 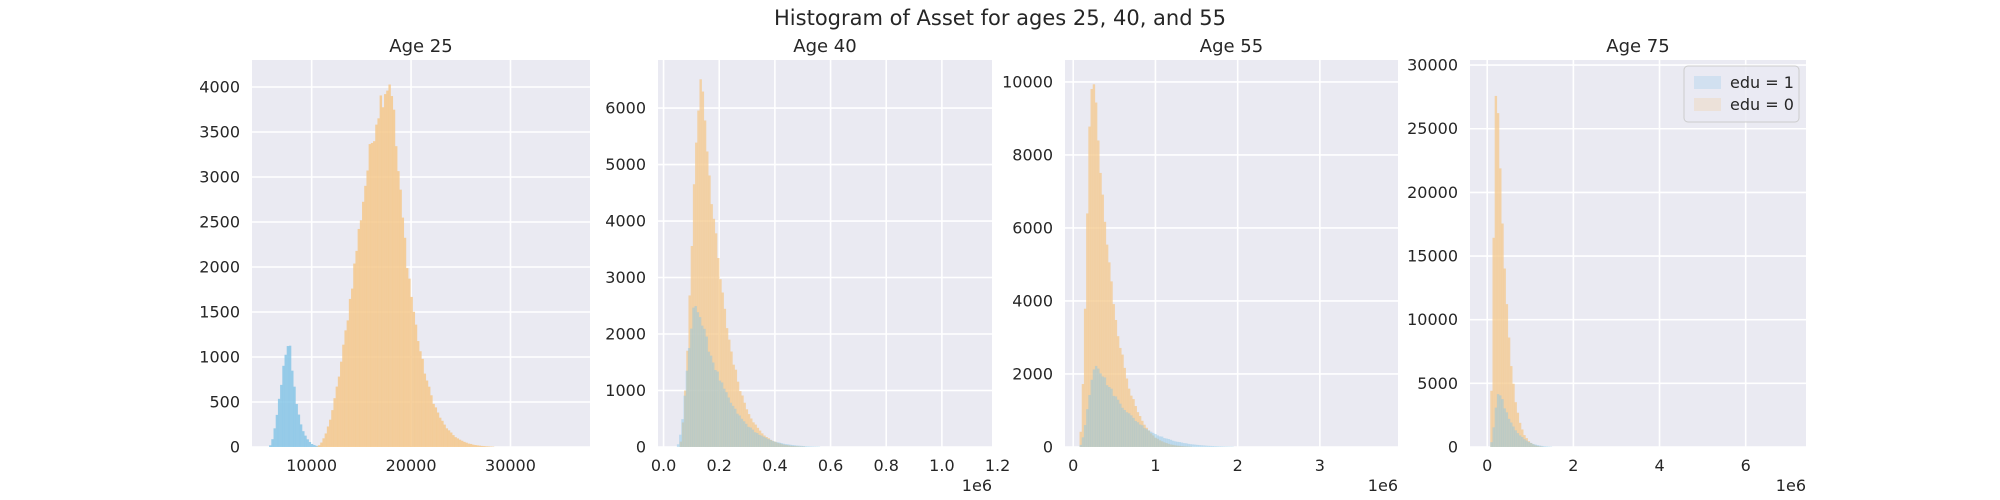 I want to click on y-tick-label: 3500, so click(x=219, y=132).